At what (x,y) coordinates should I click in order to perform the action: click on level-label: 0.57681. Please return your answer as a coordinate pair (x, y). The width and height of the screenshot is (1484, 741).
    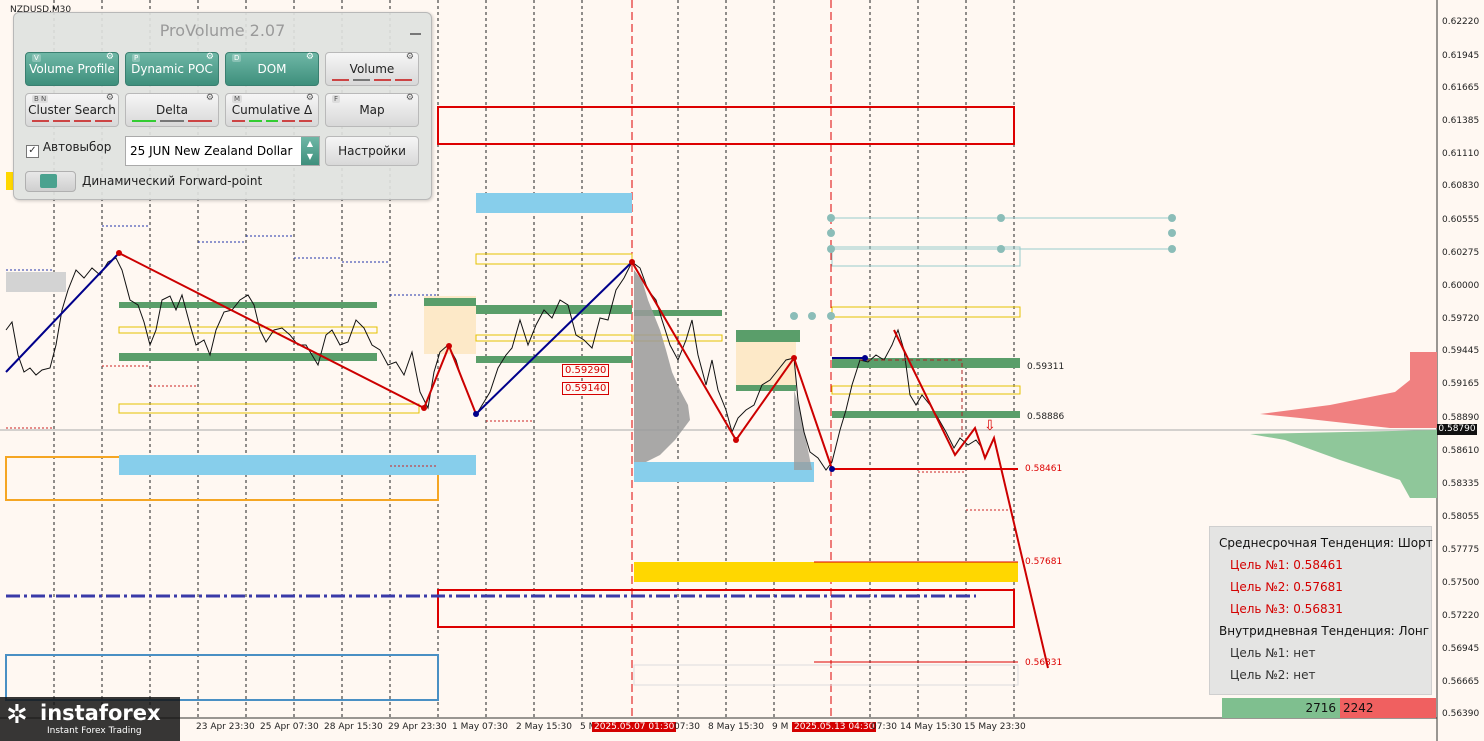
    Looking at the image, I should click on (1044, 562).